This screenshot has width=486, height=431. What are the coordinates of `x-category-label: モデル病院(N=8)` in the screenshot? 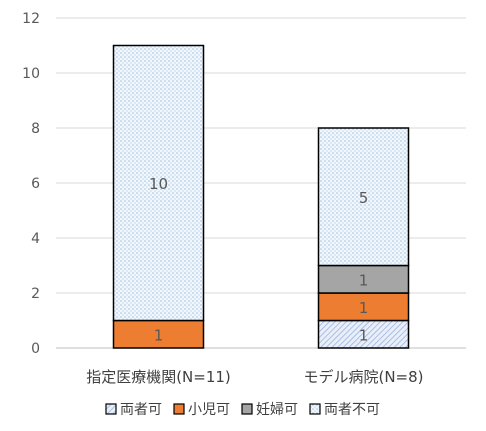 It's located at (363, 377).